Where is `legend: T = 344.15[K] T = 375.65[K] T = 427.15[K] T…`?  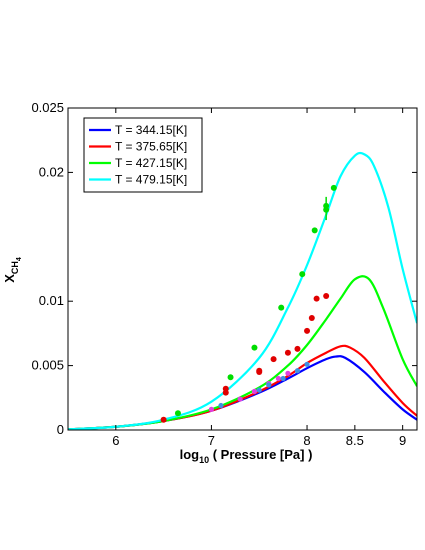
legend: T = 344.15[K] T = 375.65[K] T = 427.15[K] T… is located at coordinates (143, 155).